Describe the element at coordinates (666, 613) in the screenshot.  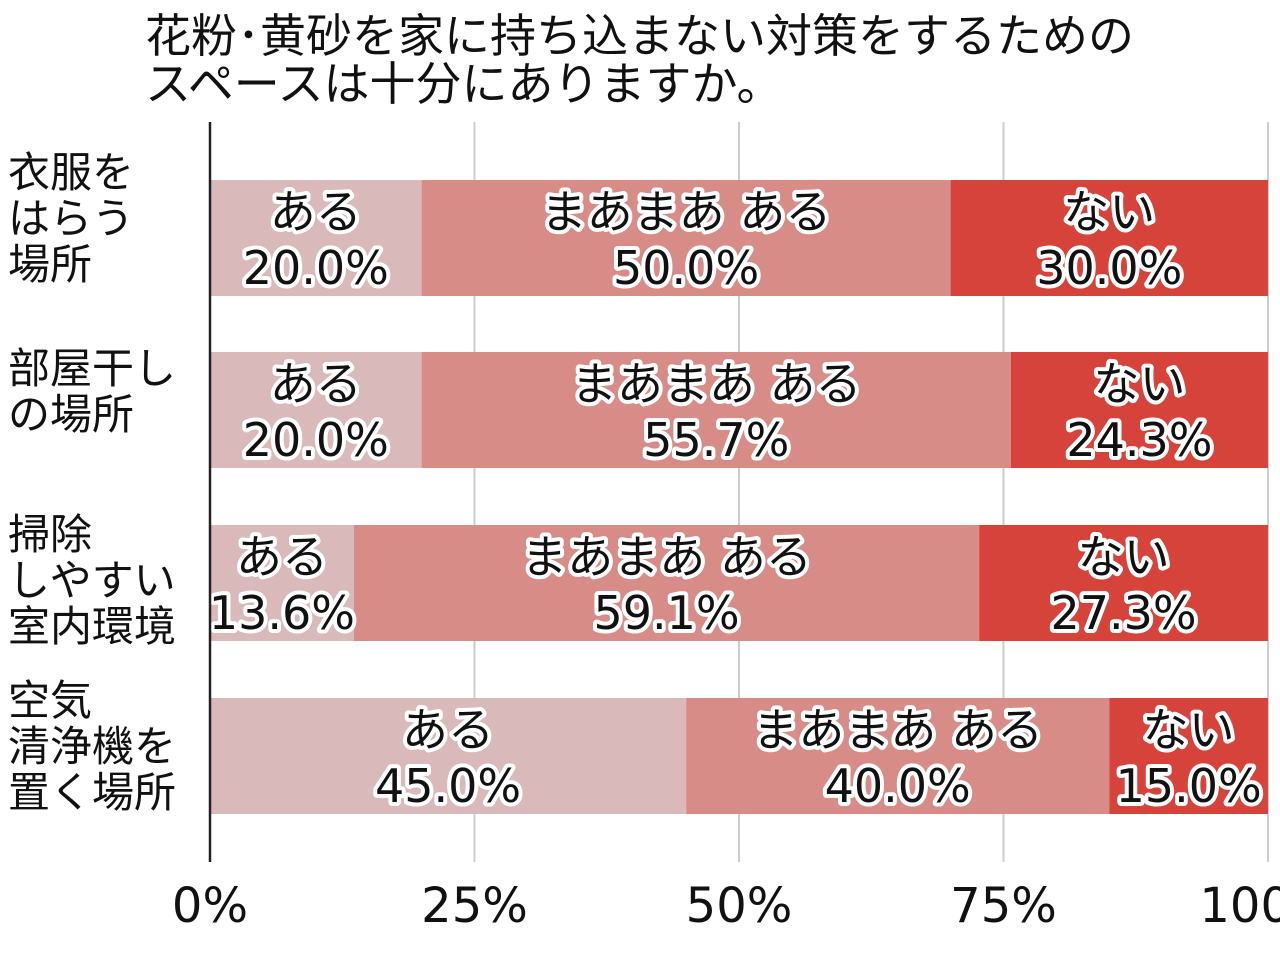
I see `segment-value-label: 59.1%` at that location.